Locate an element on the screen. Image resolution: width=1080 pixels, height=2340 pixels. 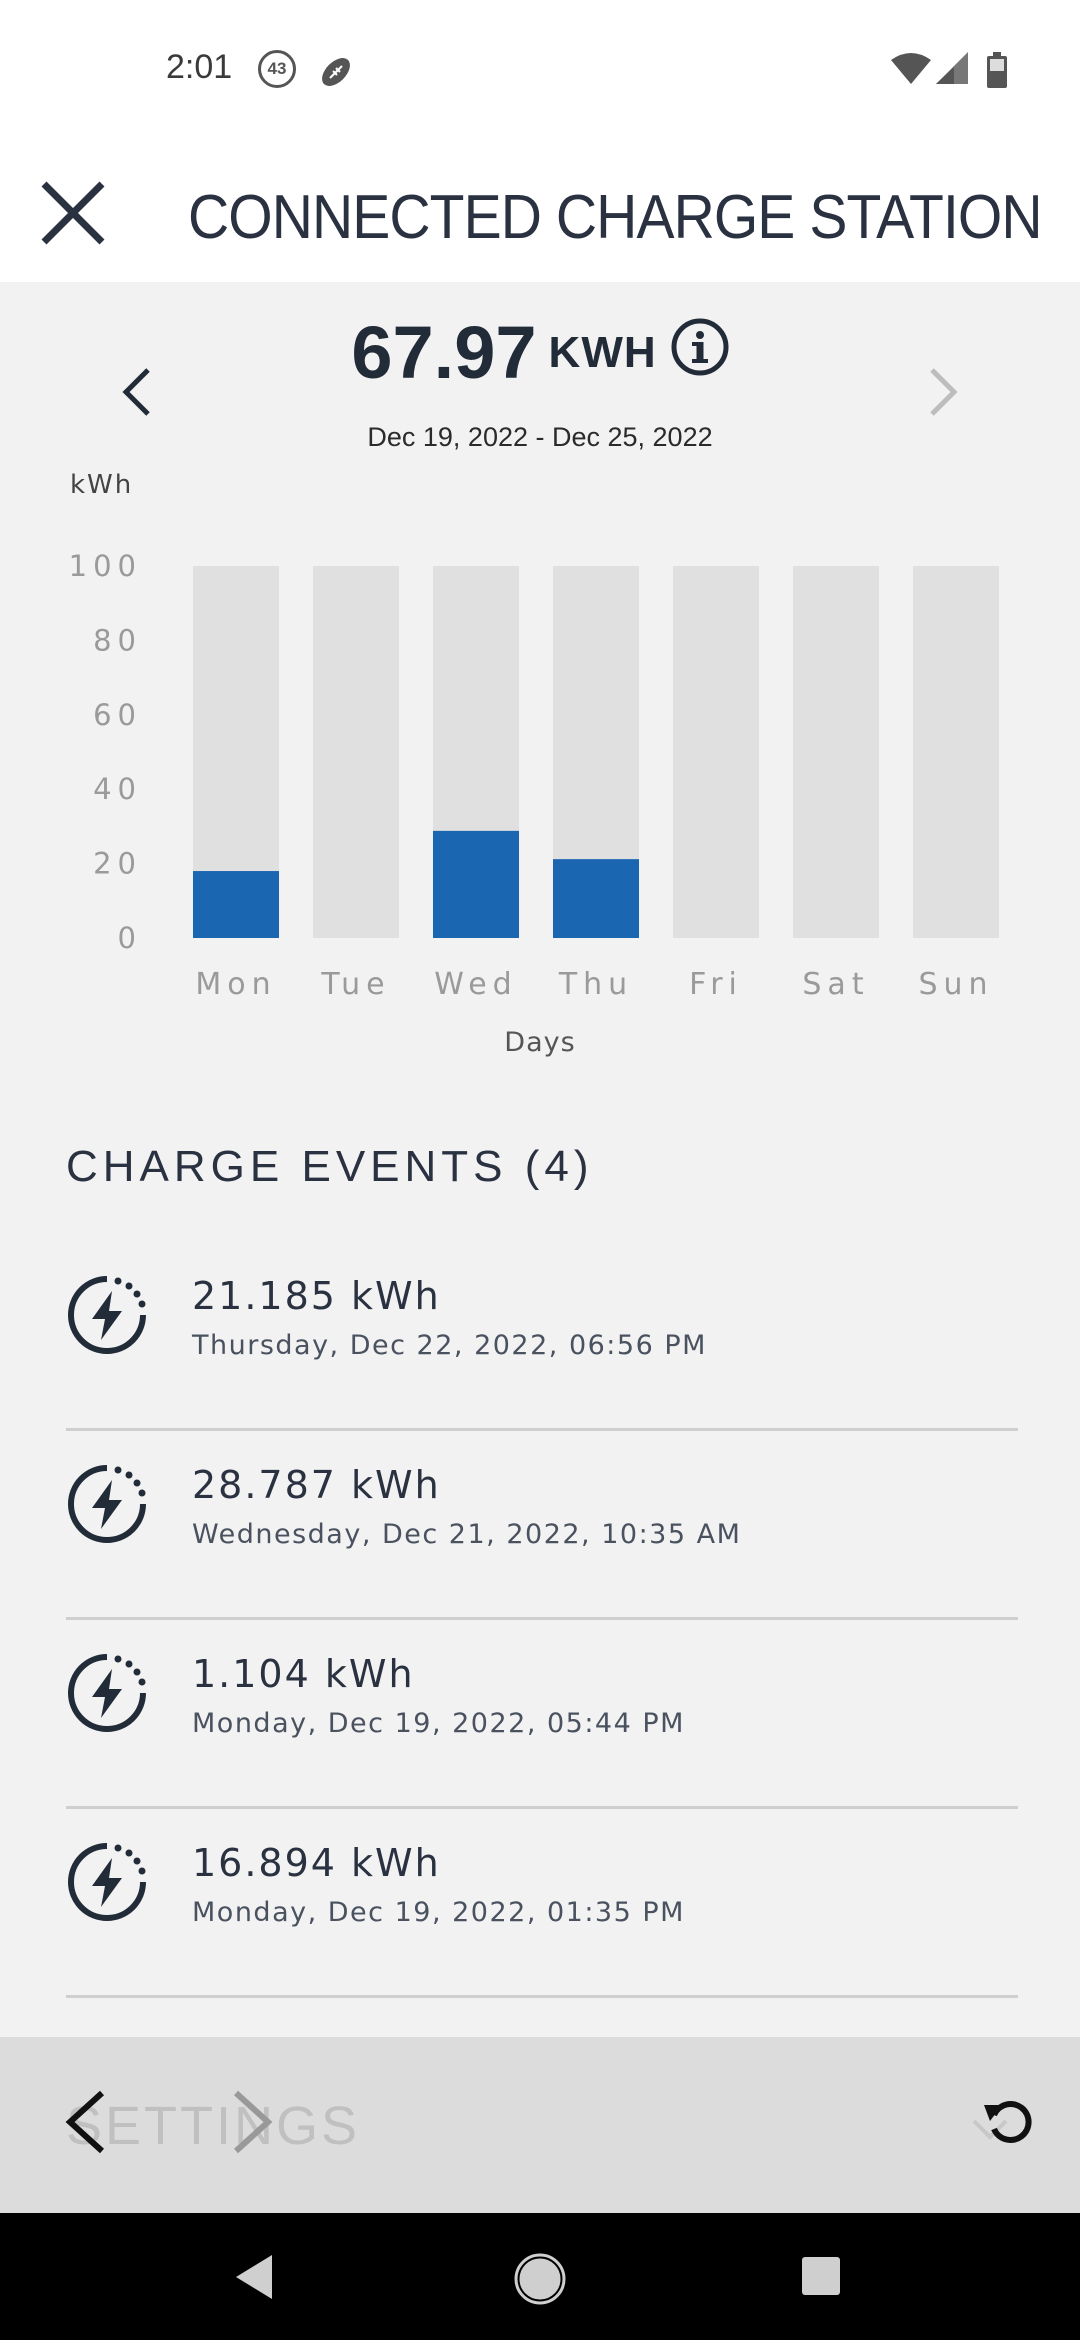
triangle-back-icon is located at coordinates (254, 2277).